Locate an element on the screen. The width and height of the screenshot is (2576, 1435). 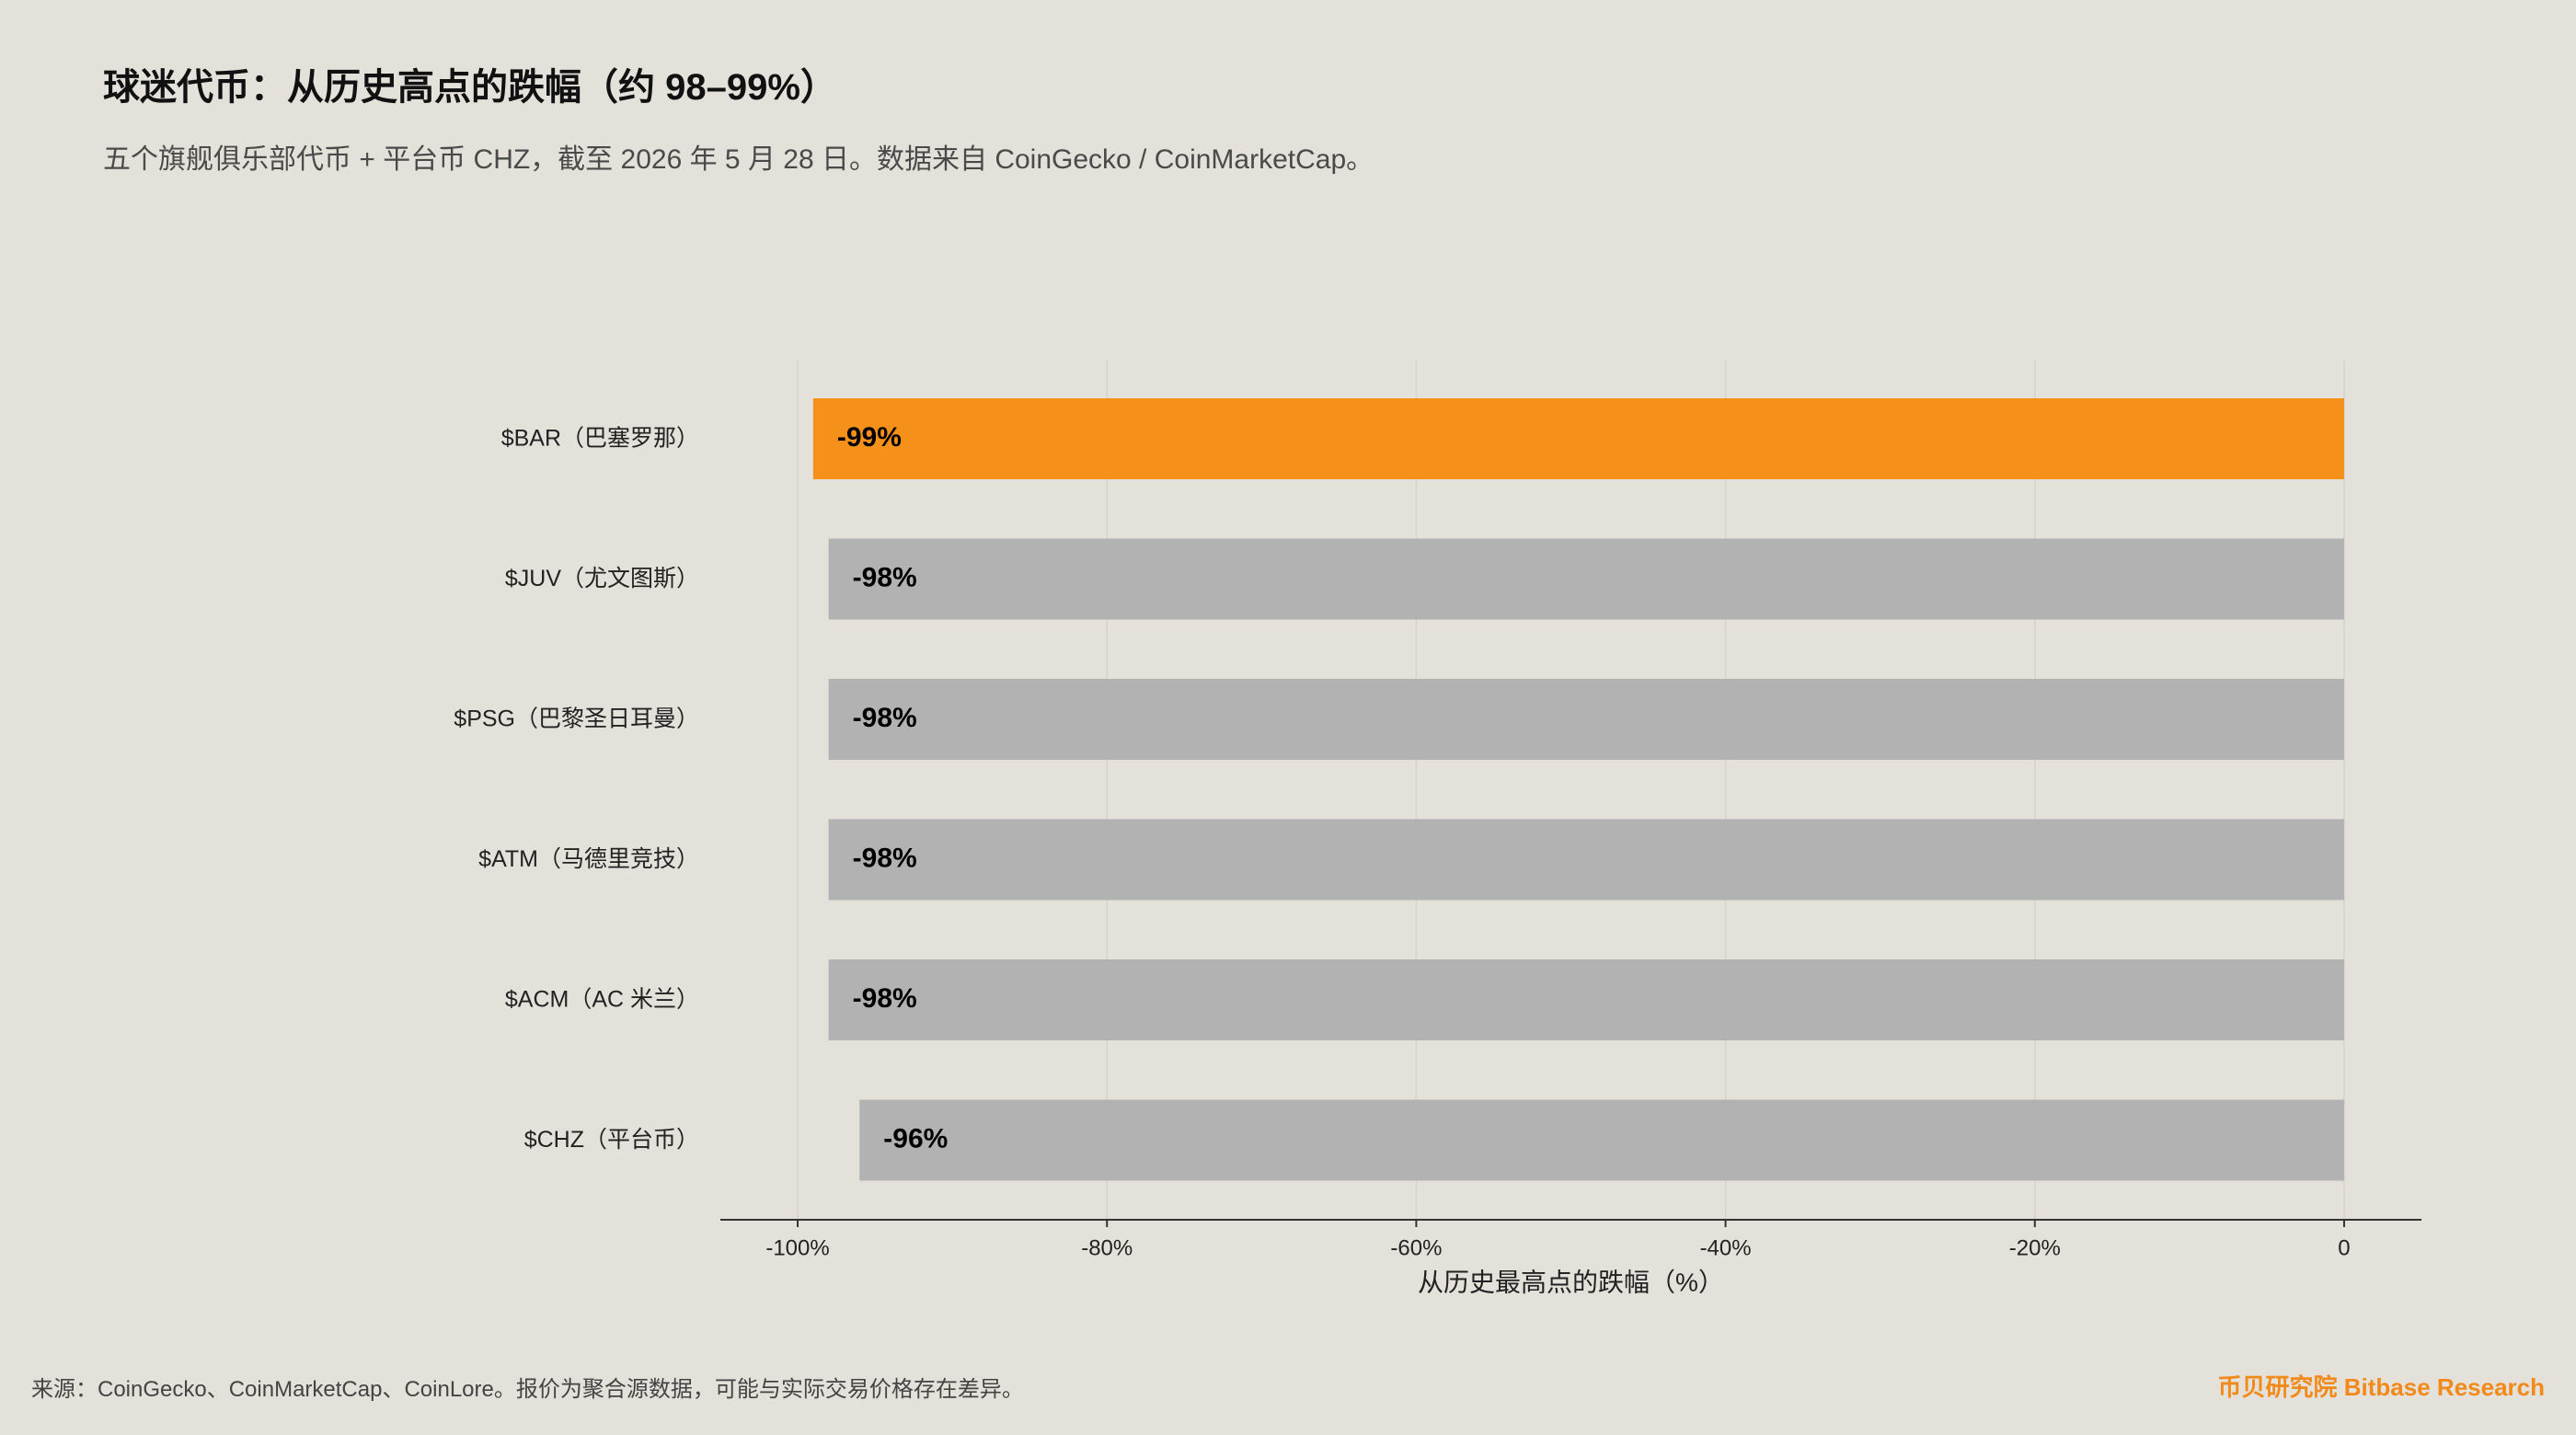
bar-value-label-5: -96% is located at coordinates (915, 1138).